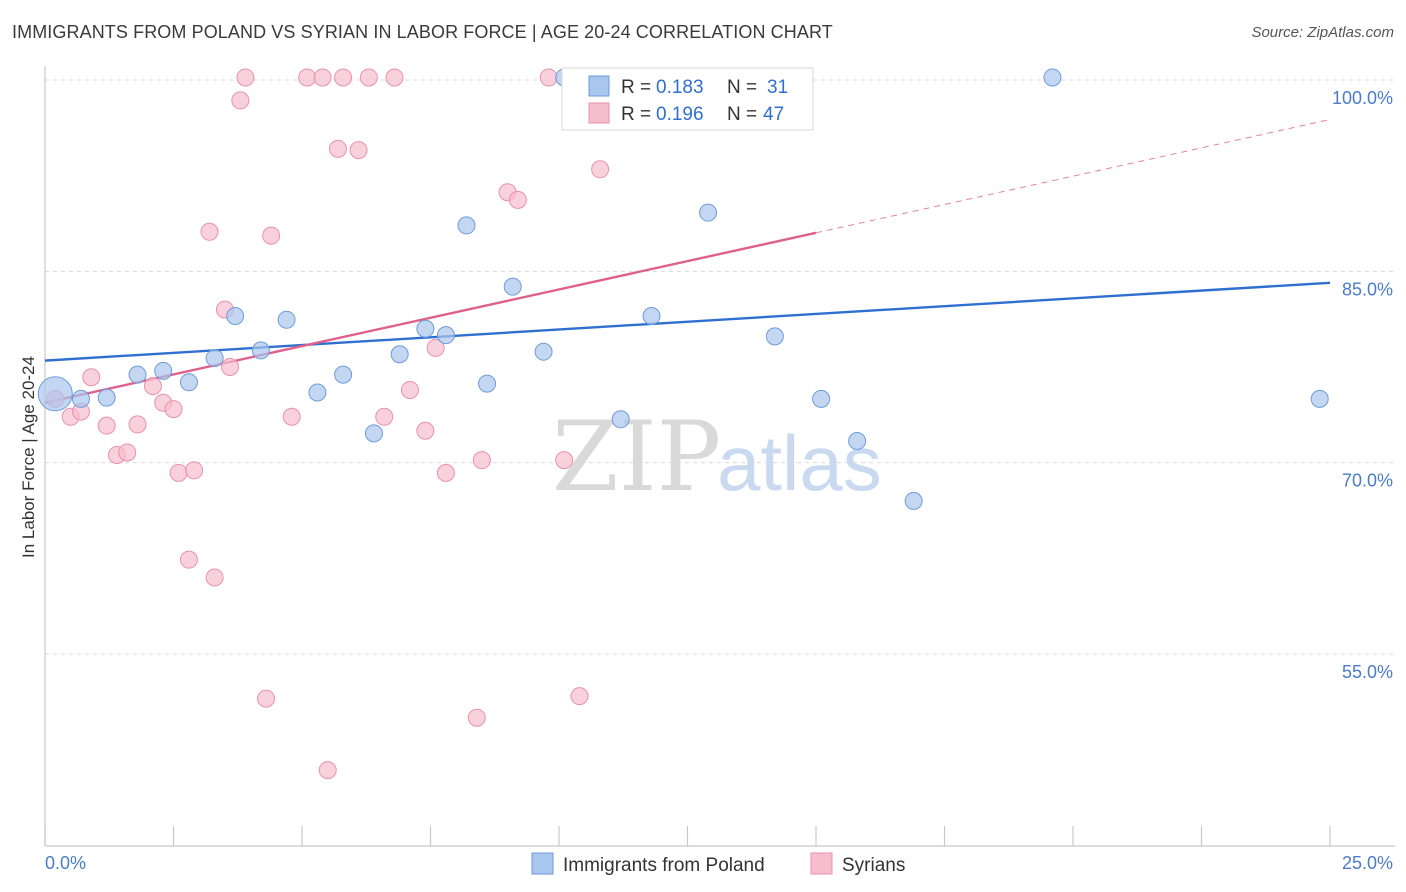  I want to click on x-tick-label-max: 25.0%, so click(1367, 863).